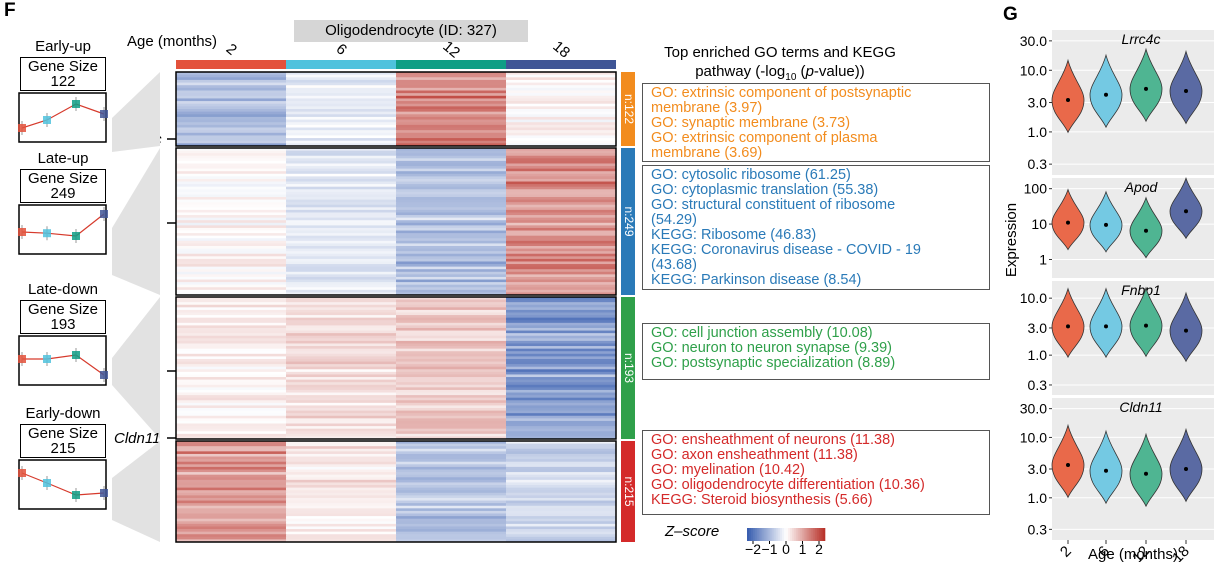  Describe the element at coordinates (1066, 552) in the screenshot. I see `violin-xtick-label: 2` at that location.